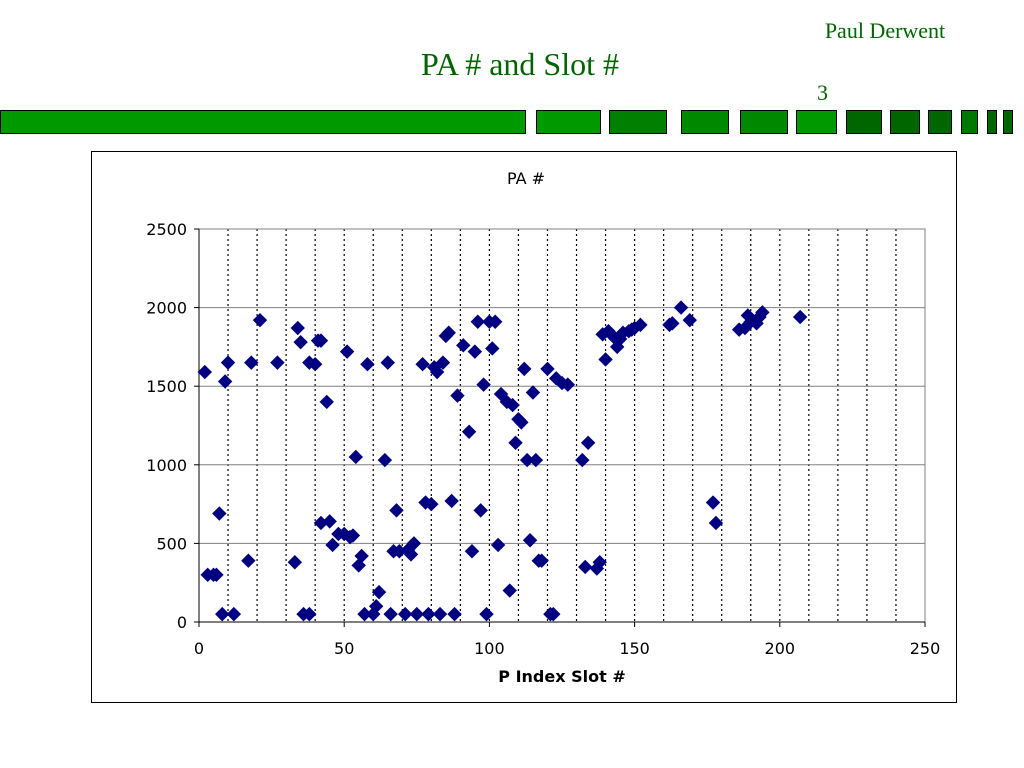 This screenshot has width=1024, height=768. Describe the element at coordinates (166, 229) in the screenshot. I see `y-tick-label: 2500` at that location.